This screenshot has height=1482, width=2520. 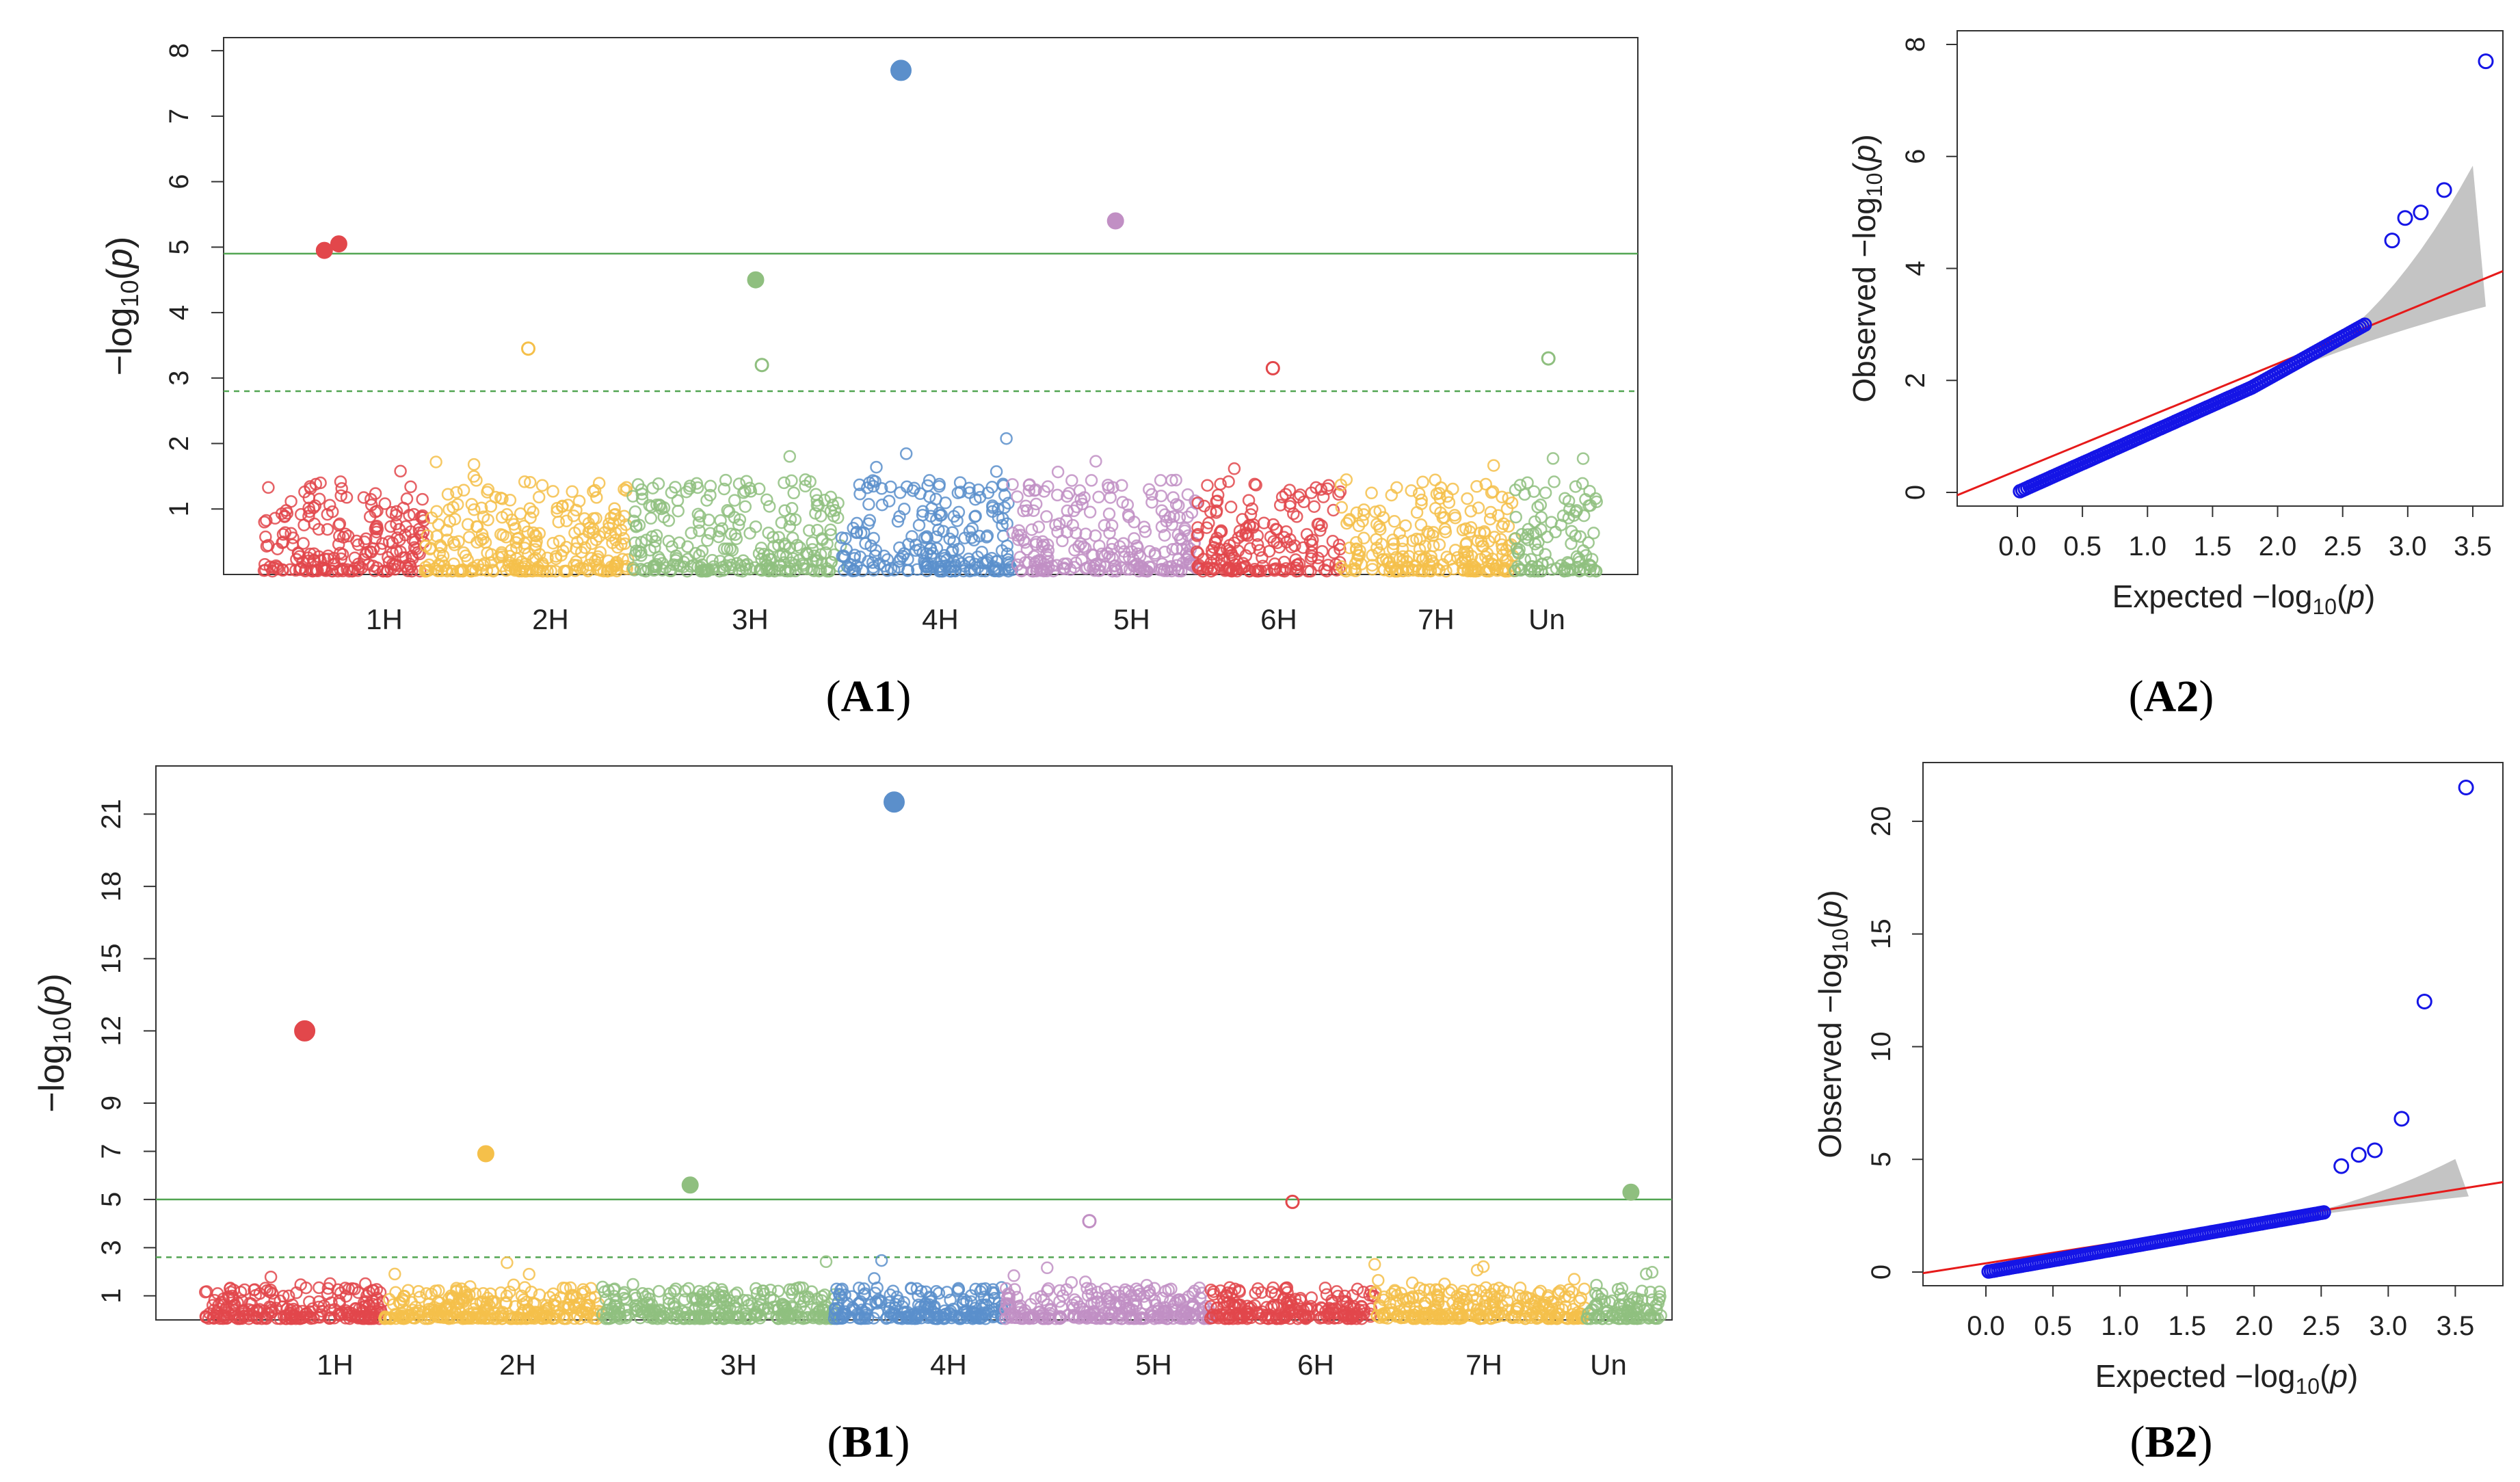 What do you see at coordinates (111, 1103) in the screenshot?
I see `y-tick-label: 9` at bounding box center [111, 1103].